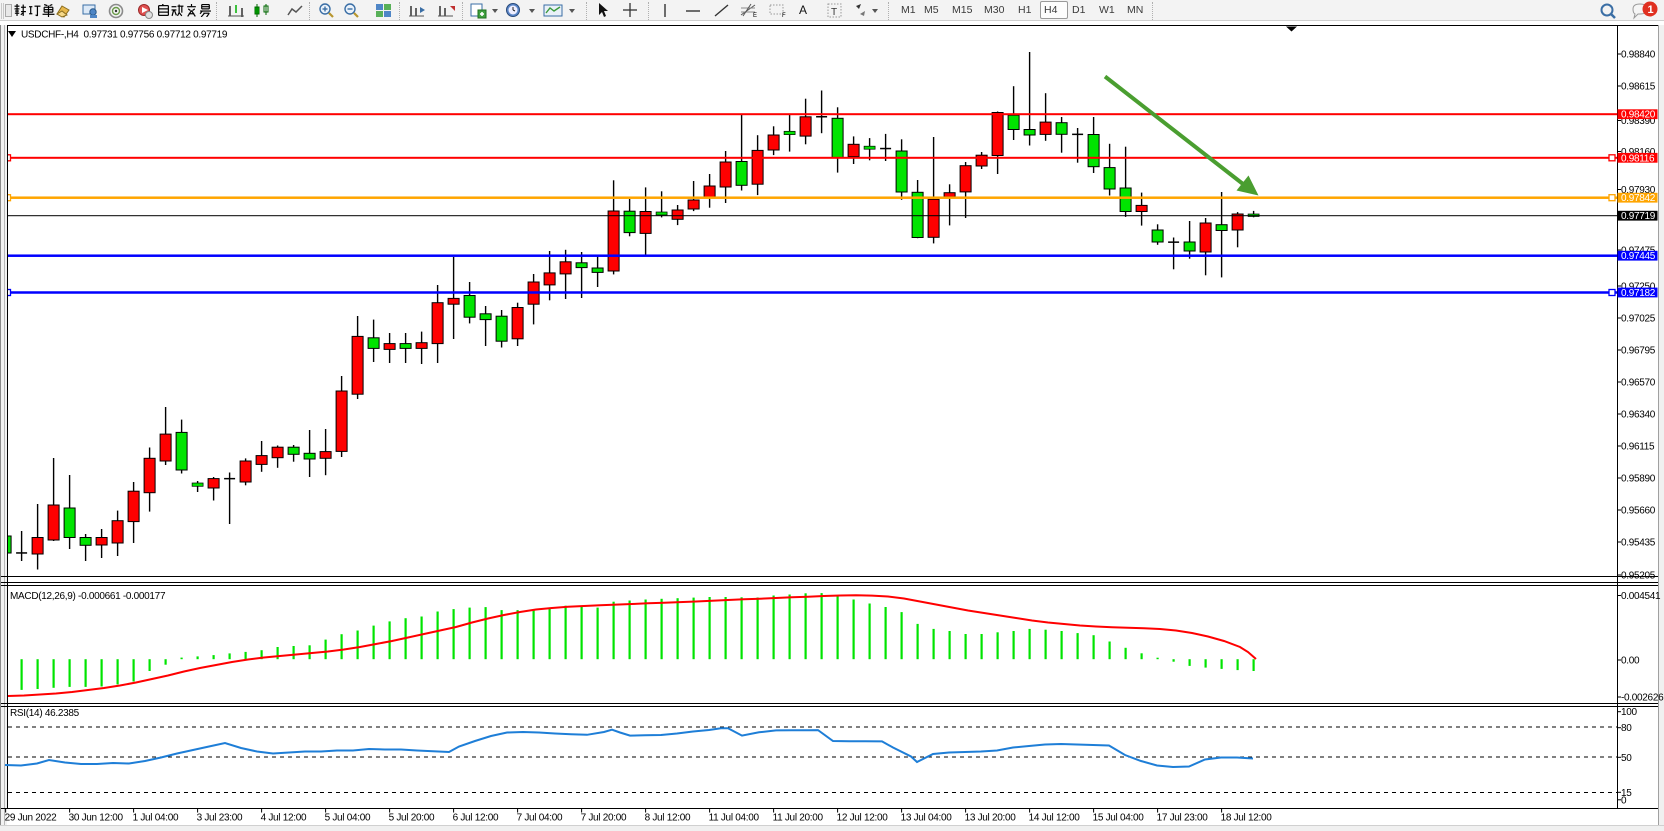 The height and width of the screenshot is (831, 1664). What do you see at coordinates (1638, 55) in the screenshot?
I see `svg-text: 0.98840` at bounding box center [1638, 55].